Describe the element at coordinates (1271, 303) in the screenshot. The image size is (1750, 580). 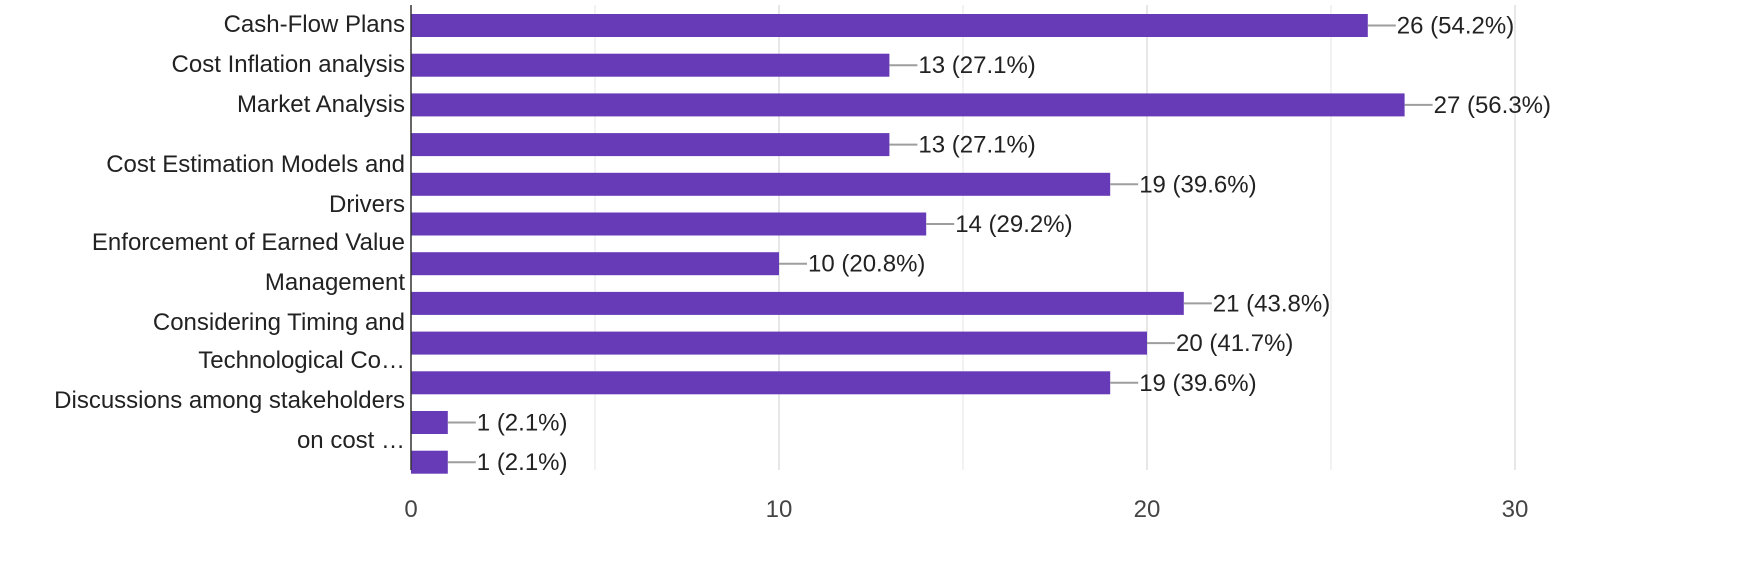
I see `data-label: 21 (43.8%)` at that location.